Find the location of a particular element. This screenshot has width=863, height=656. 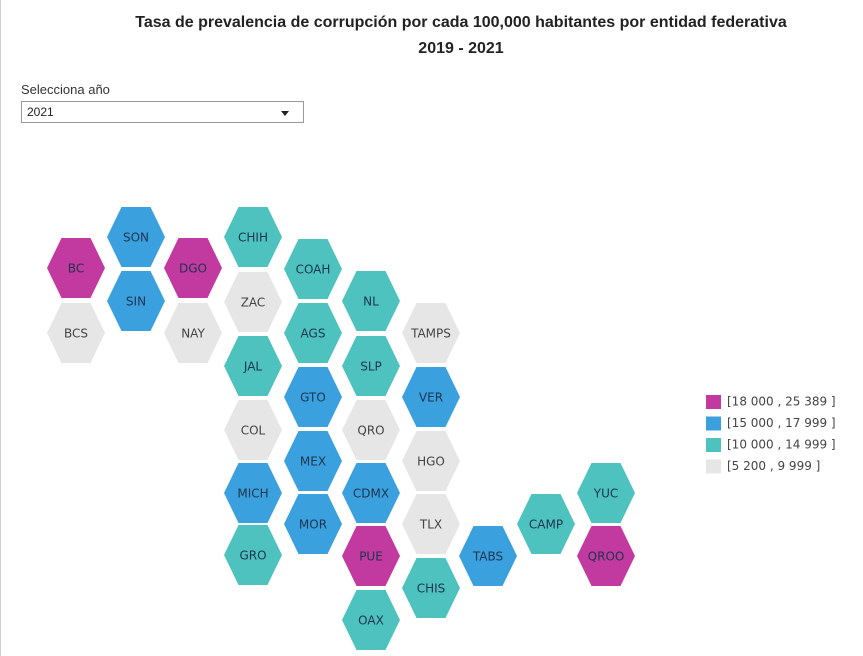

state-label: YUC is located at coordinates (606, 494).